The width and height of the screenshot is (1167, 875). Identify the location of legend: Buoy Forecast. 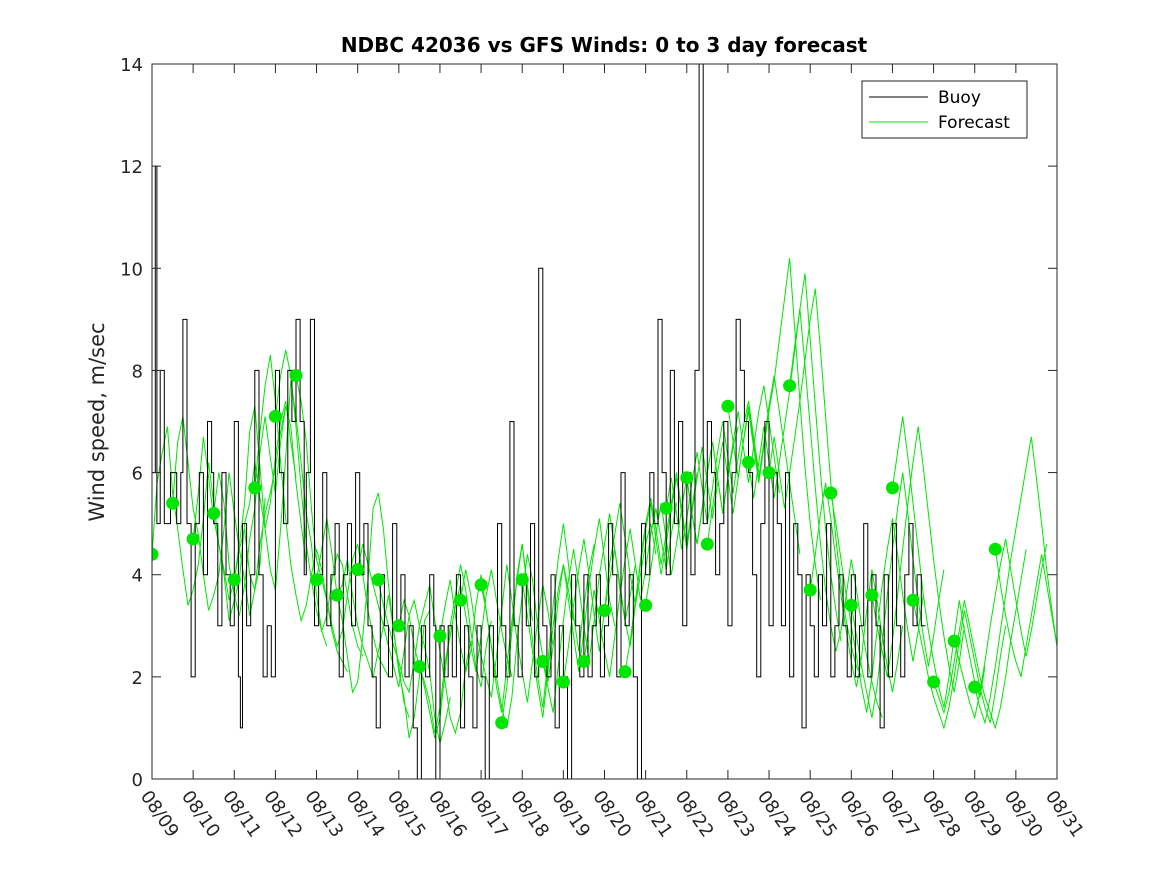
(944, 109).